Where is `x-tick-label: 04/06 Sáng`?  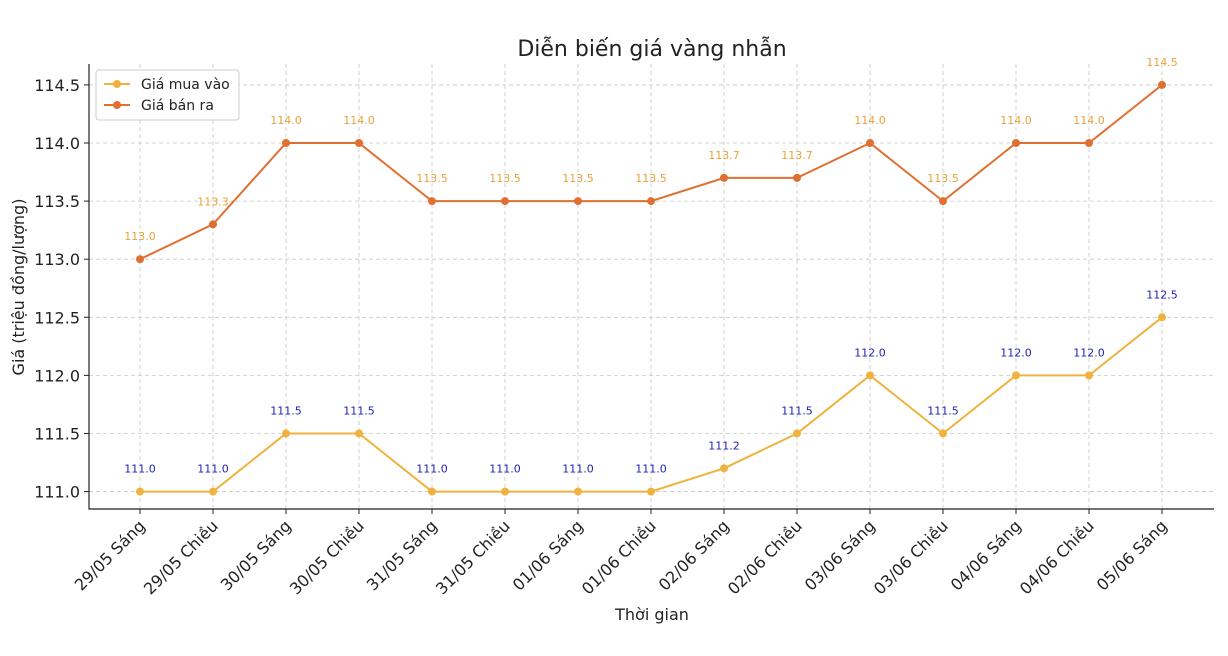 x-tick-label: 04/06 Sáng is located at coordinates (986, 555).